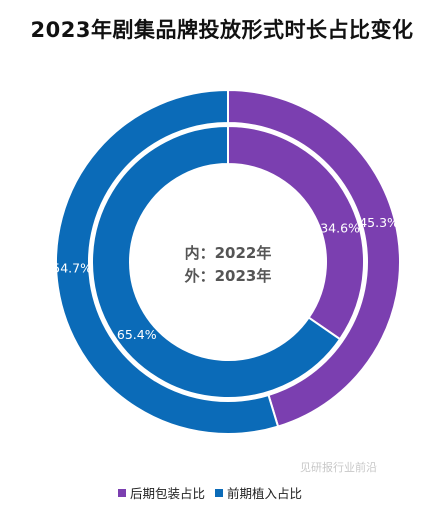 This screenshot has height=507, width=444. I want to click on legend: 后期包装占比 前期植入占比, so click(210, 492).